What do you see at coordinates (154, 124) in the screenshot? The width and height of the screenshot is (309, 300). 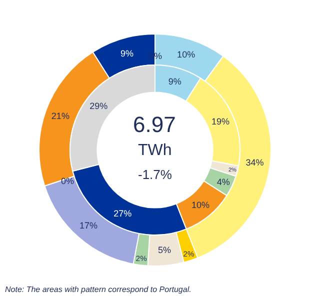 I see `text: 6.97` at bounding box center [154, 124].